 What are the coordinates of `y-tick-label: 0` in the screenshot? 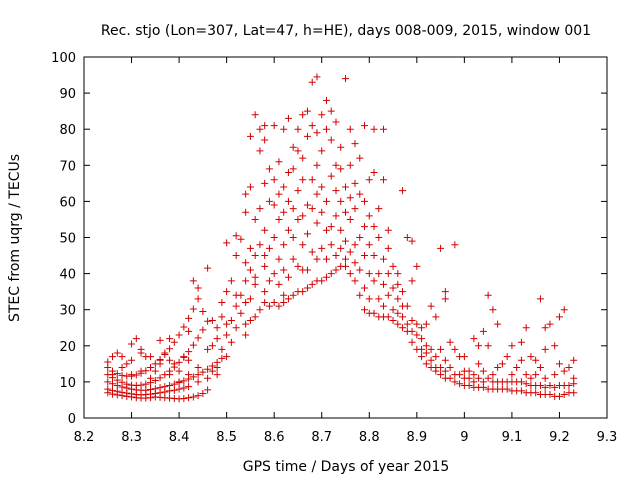 It's located at (72, 419).